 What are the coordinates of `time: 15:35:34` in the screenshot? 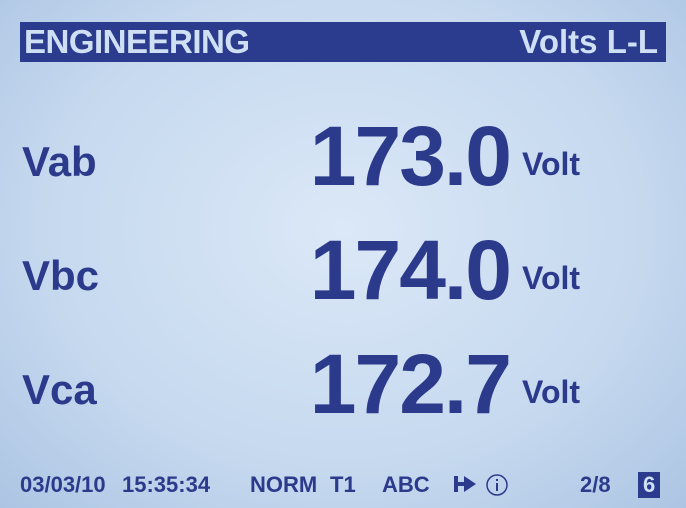 It's located at (166, 484).